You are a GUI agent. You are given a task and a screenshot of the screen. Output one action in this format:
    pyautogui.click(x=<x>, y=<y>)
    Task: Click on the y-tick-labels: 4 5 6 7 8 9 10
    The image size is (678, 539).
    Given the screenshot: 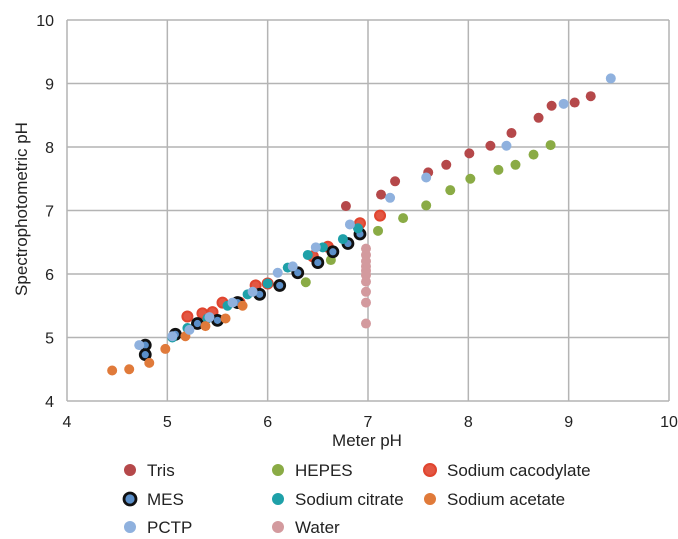 What is the action you would take?
    pyautogui.click(x=45, y=212)
    